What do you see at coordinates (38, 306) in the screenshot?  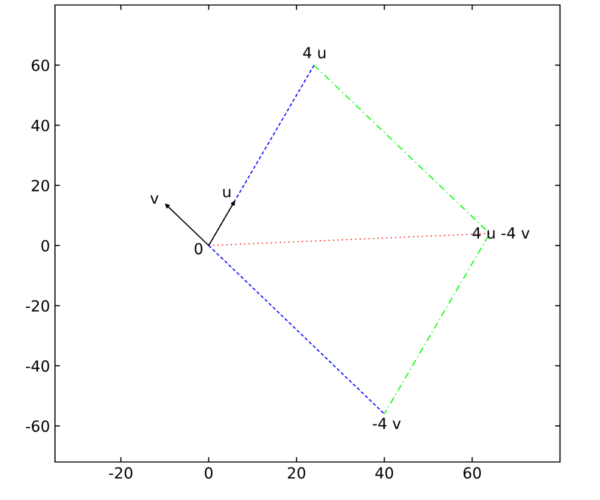 I see `y-tick-label: -20` at bounding box center [38, 306].